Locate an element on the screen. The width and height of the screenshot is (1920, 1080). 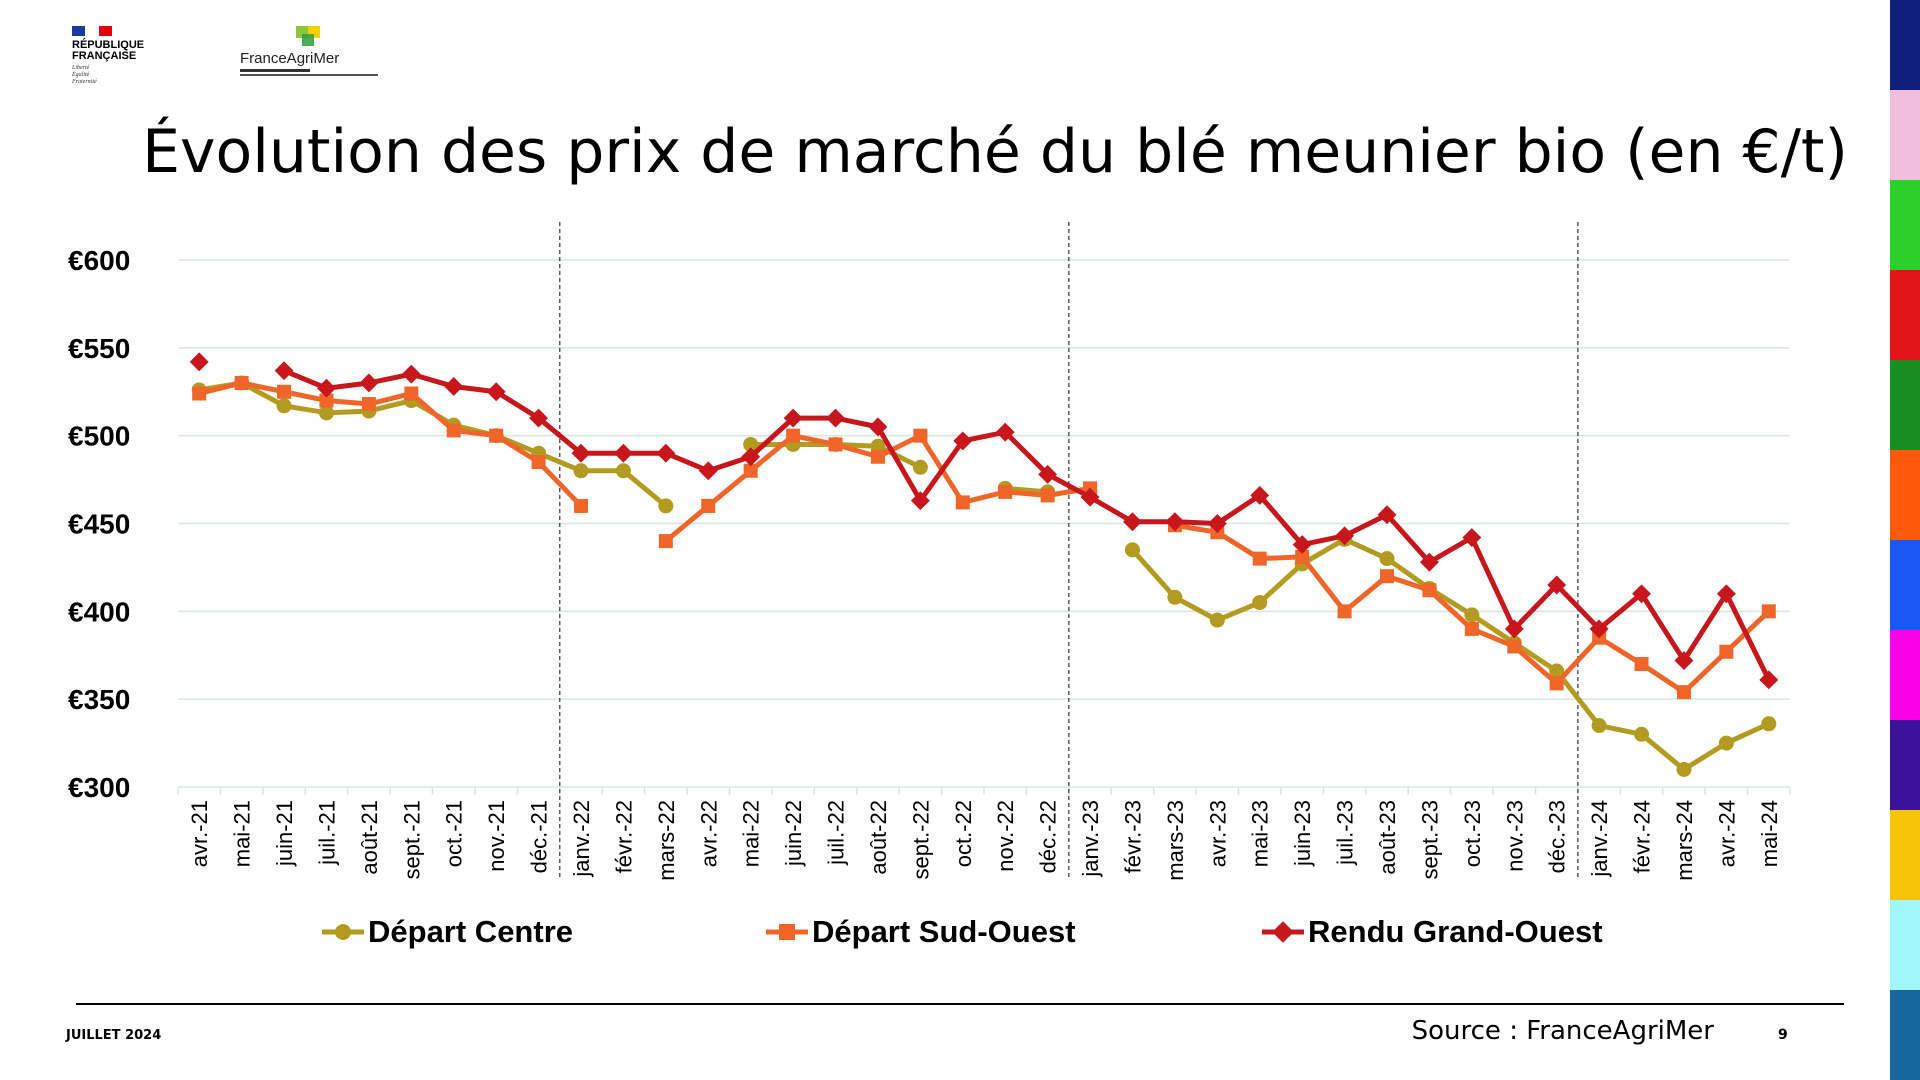
x-tick-label: déc.-21 is located at coordinates (539, 836).